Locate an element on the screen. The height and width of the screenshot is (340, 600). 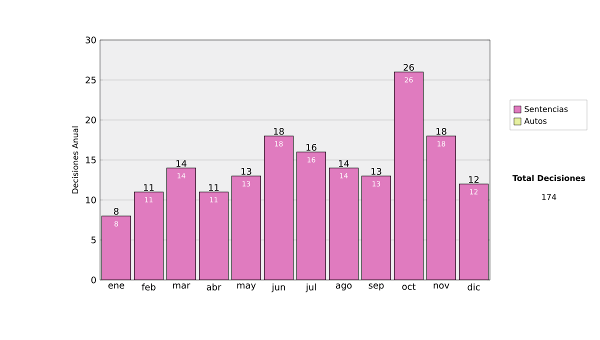
x-tick-label: abr is located at coordinates (214, 287).